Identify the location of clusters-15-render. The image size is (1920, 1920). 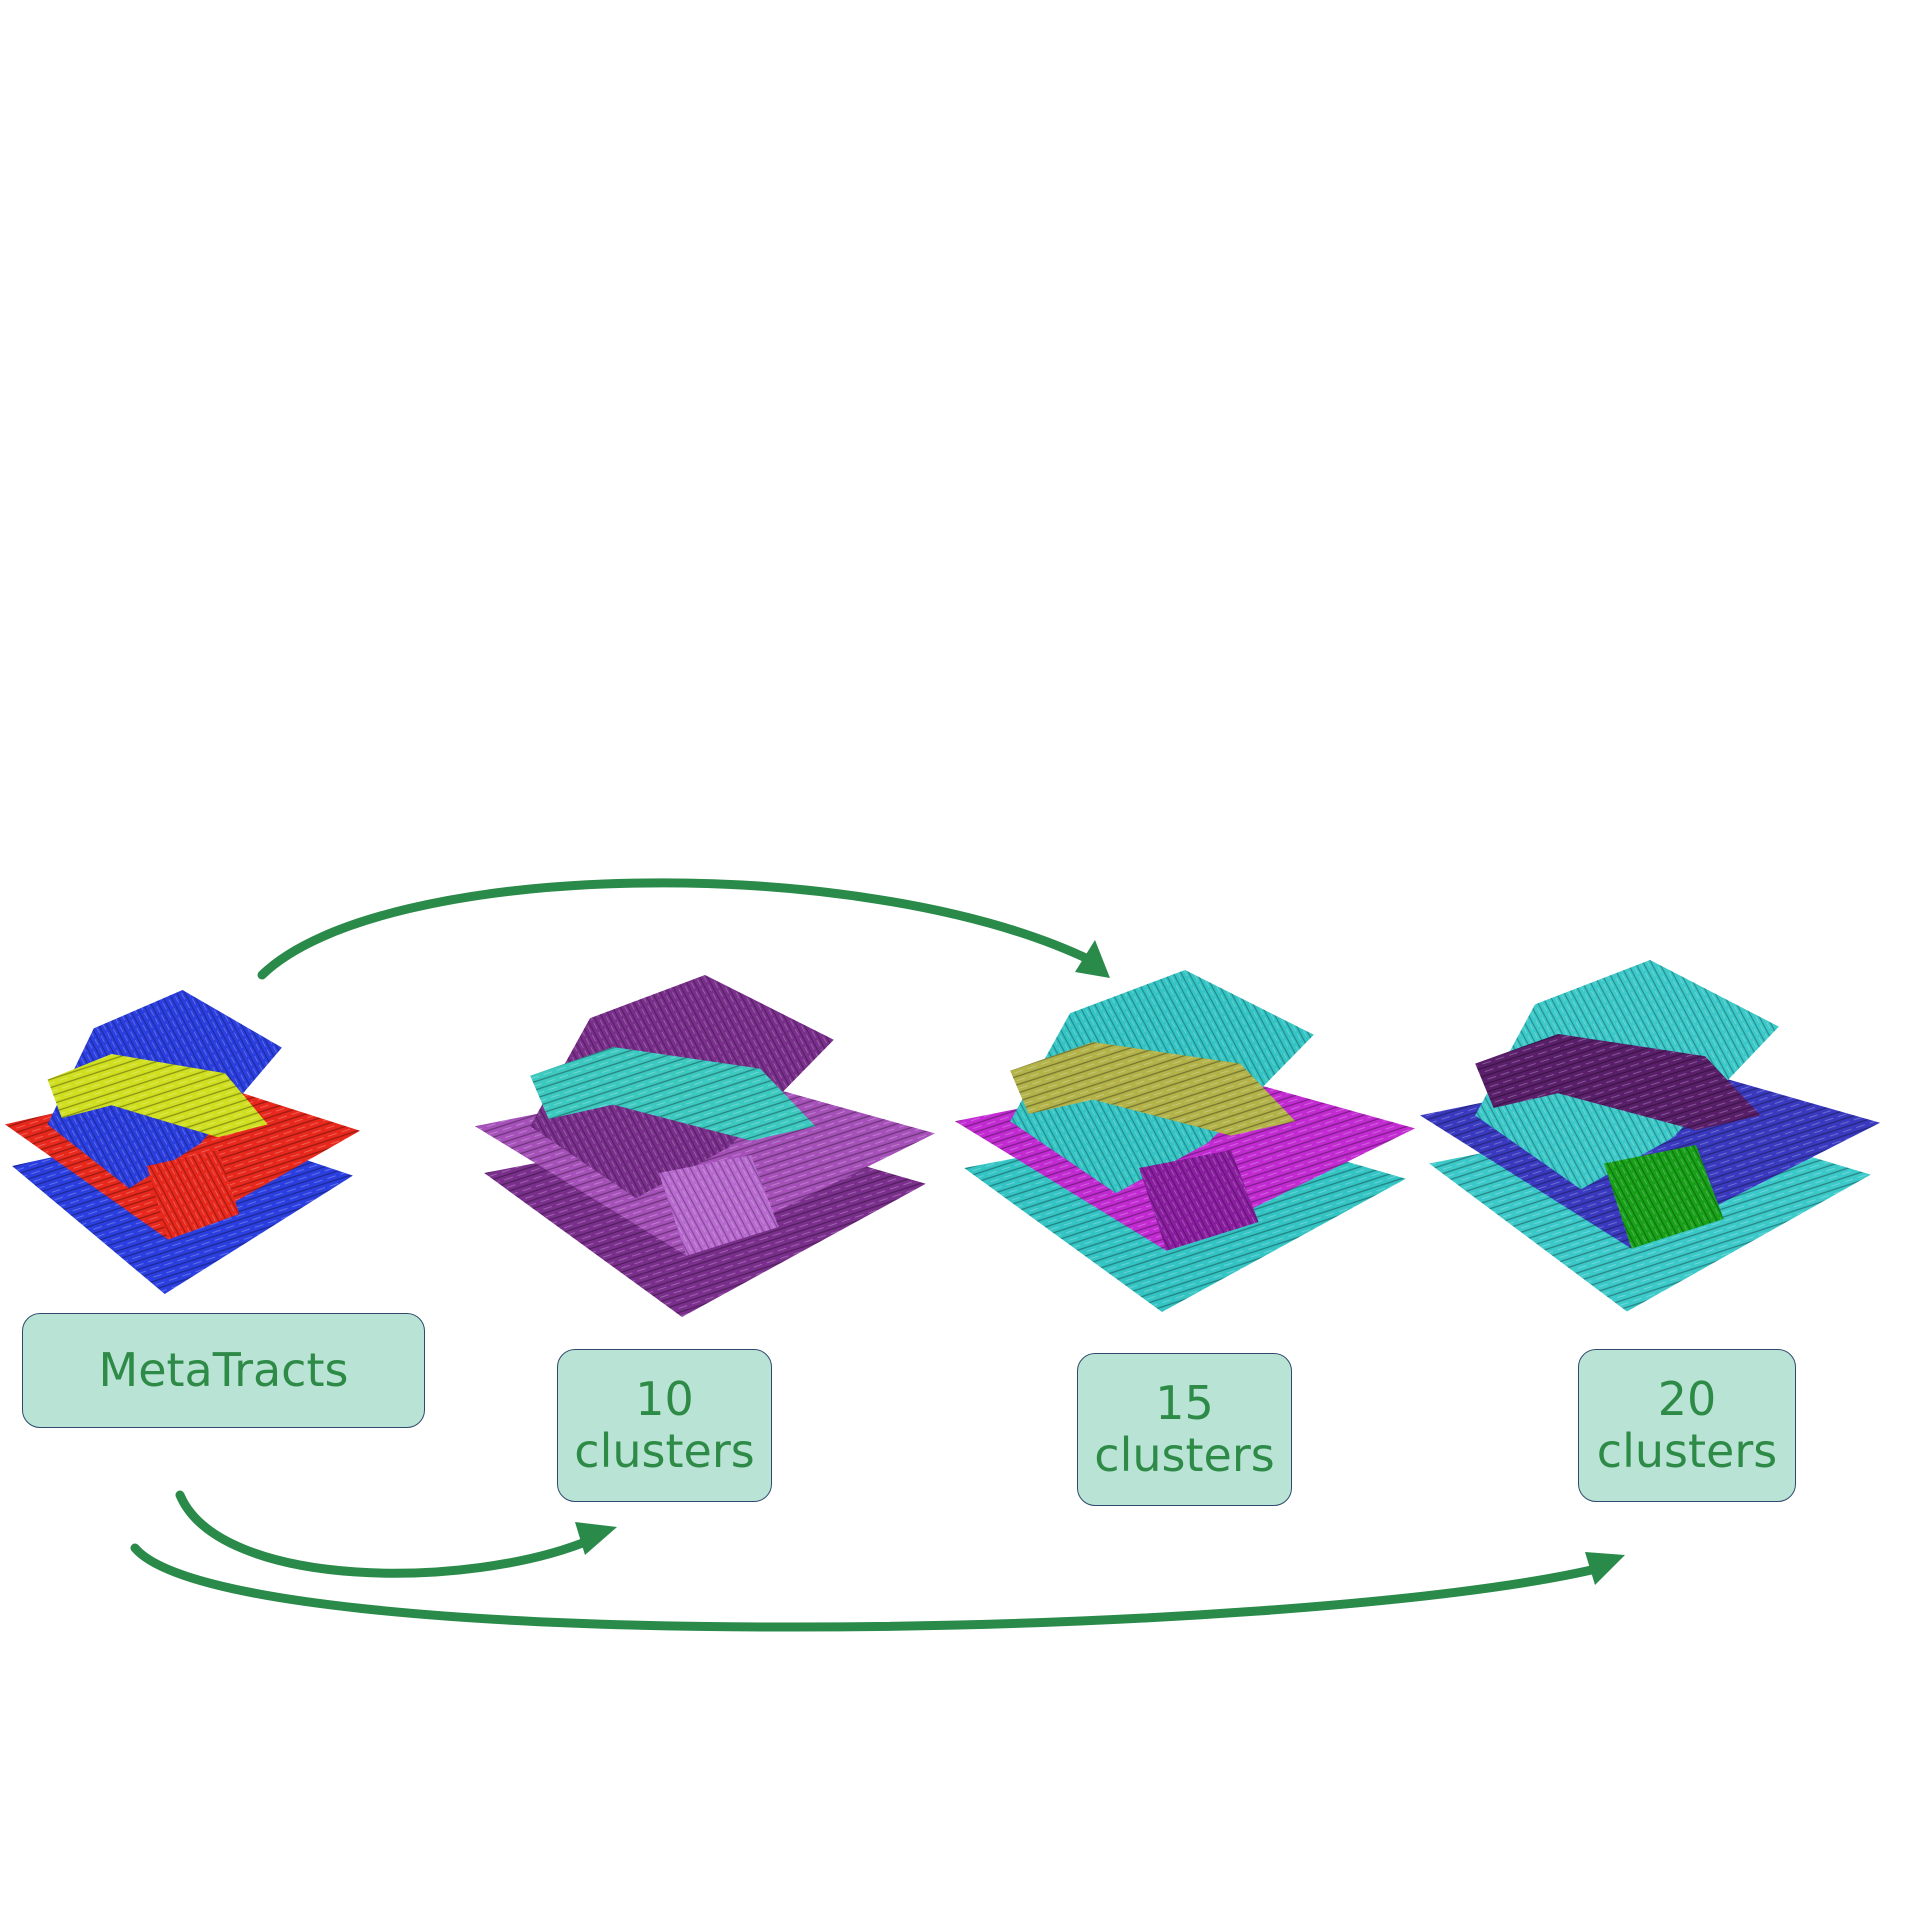
(1185, 1141).